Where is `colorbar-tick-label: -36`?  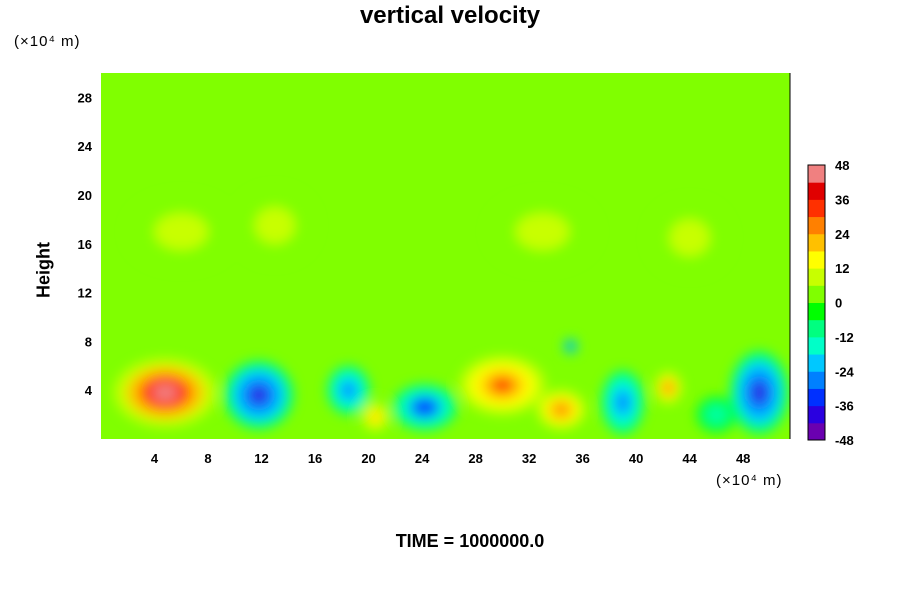
colorbar-tick-label: -36 is located at coordinates (844, 406).